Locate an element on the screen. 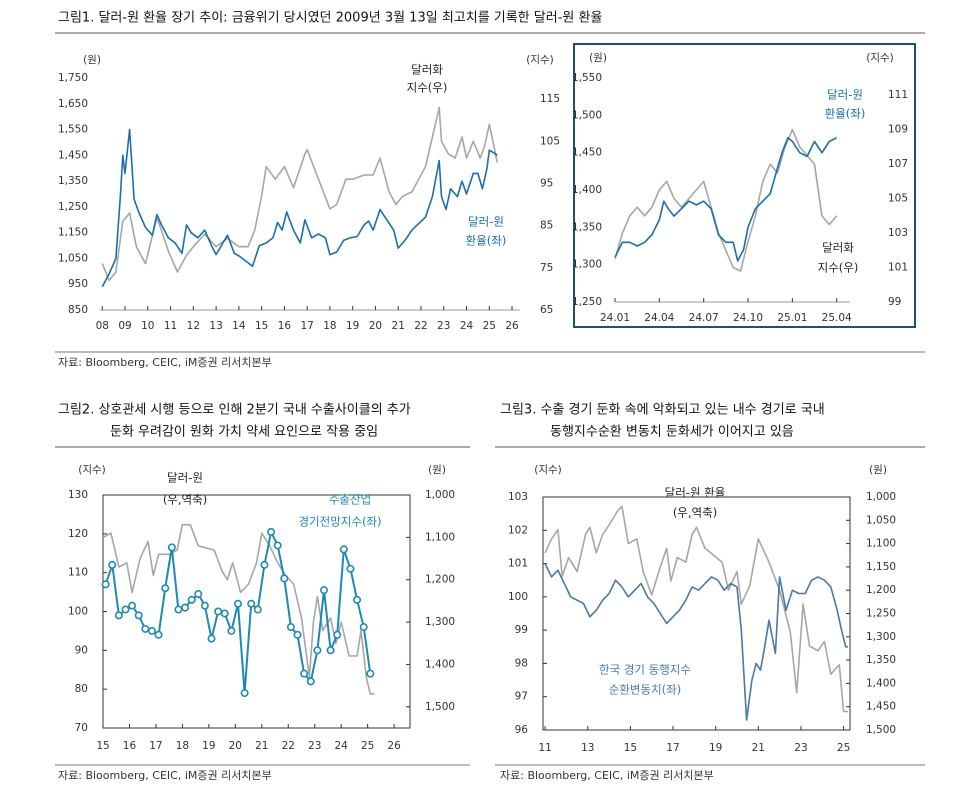 This screenshot has height=805, width=978. x-tick-label: 08 is located at coordinates (102, 326).